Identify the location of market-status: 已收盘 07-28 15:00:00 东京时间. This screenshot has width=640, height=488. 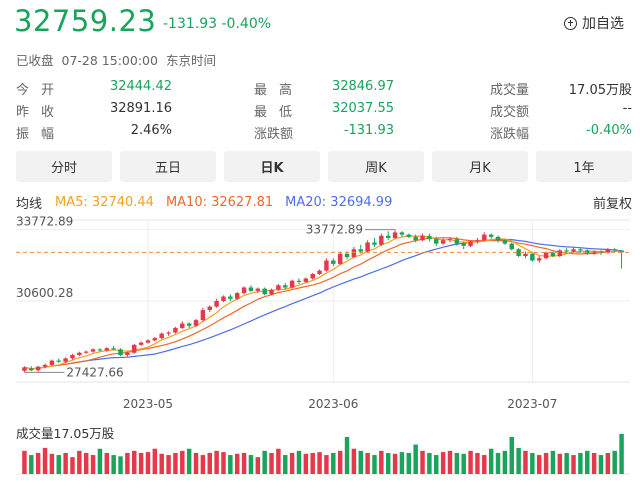
(120, 59).